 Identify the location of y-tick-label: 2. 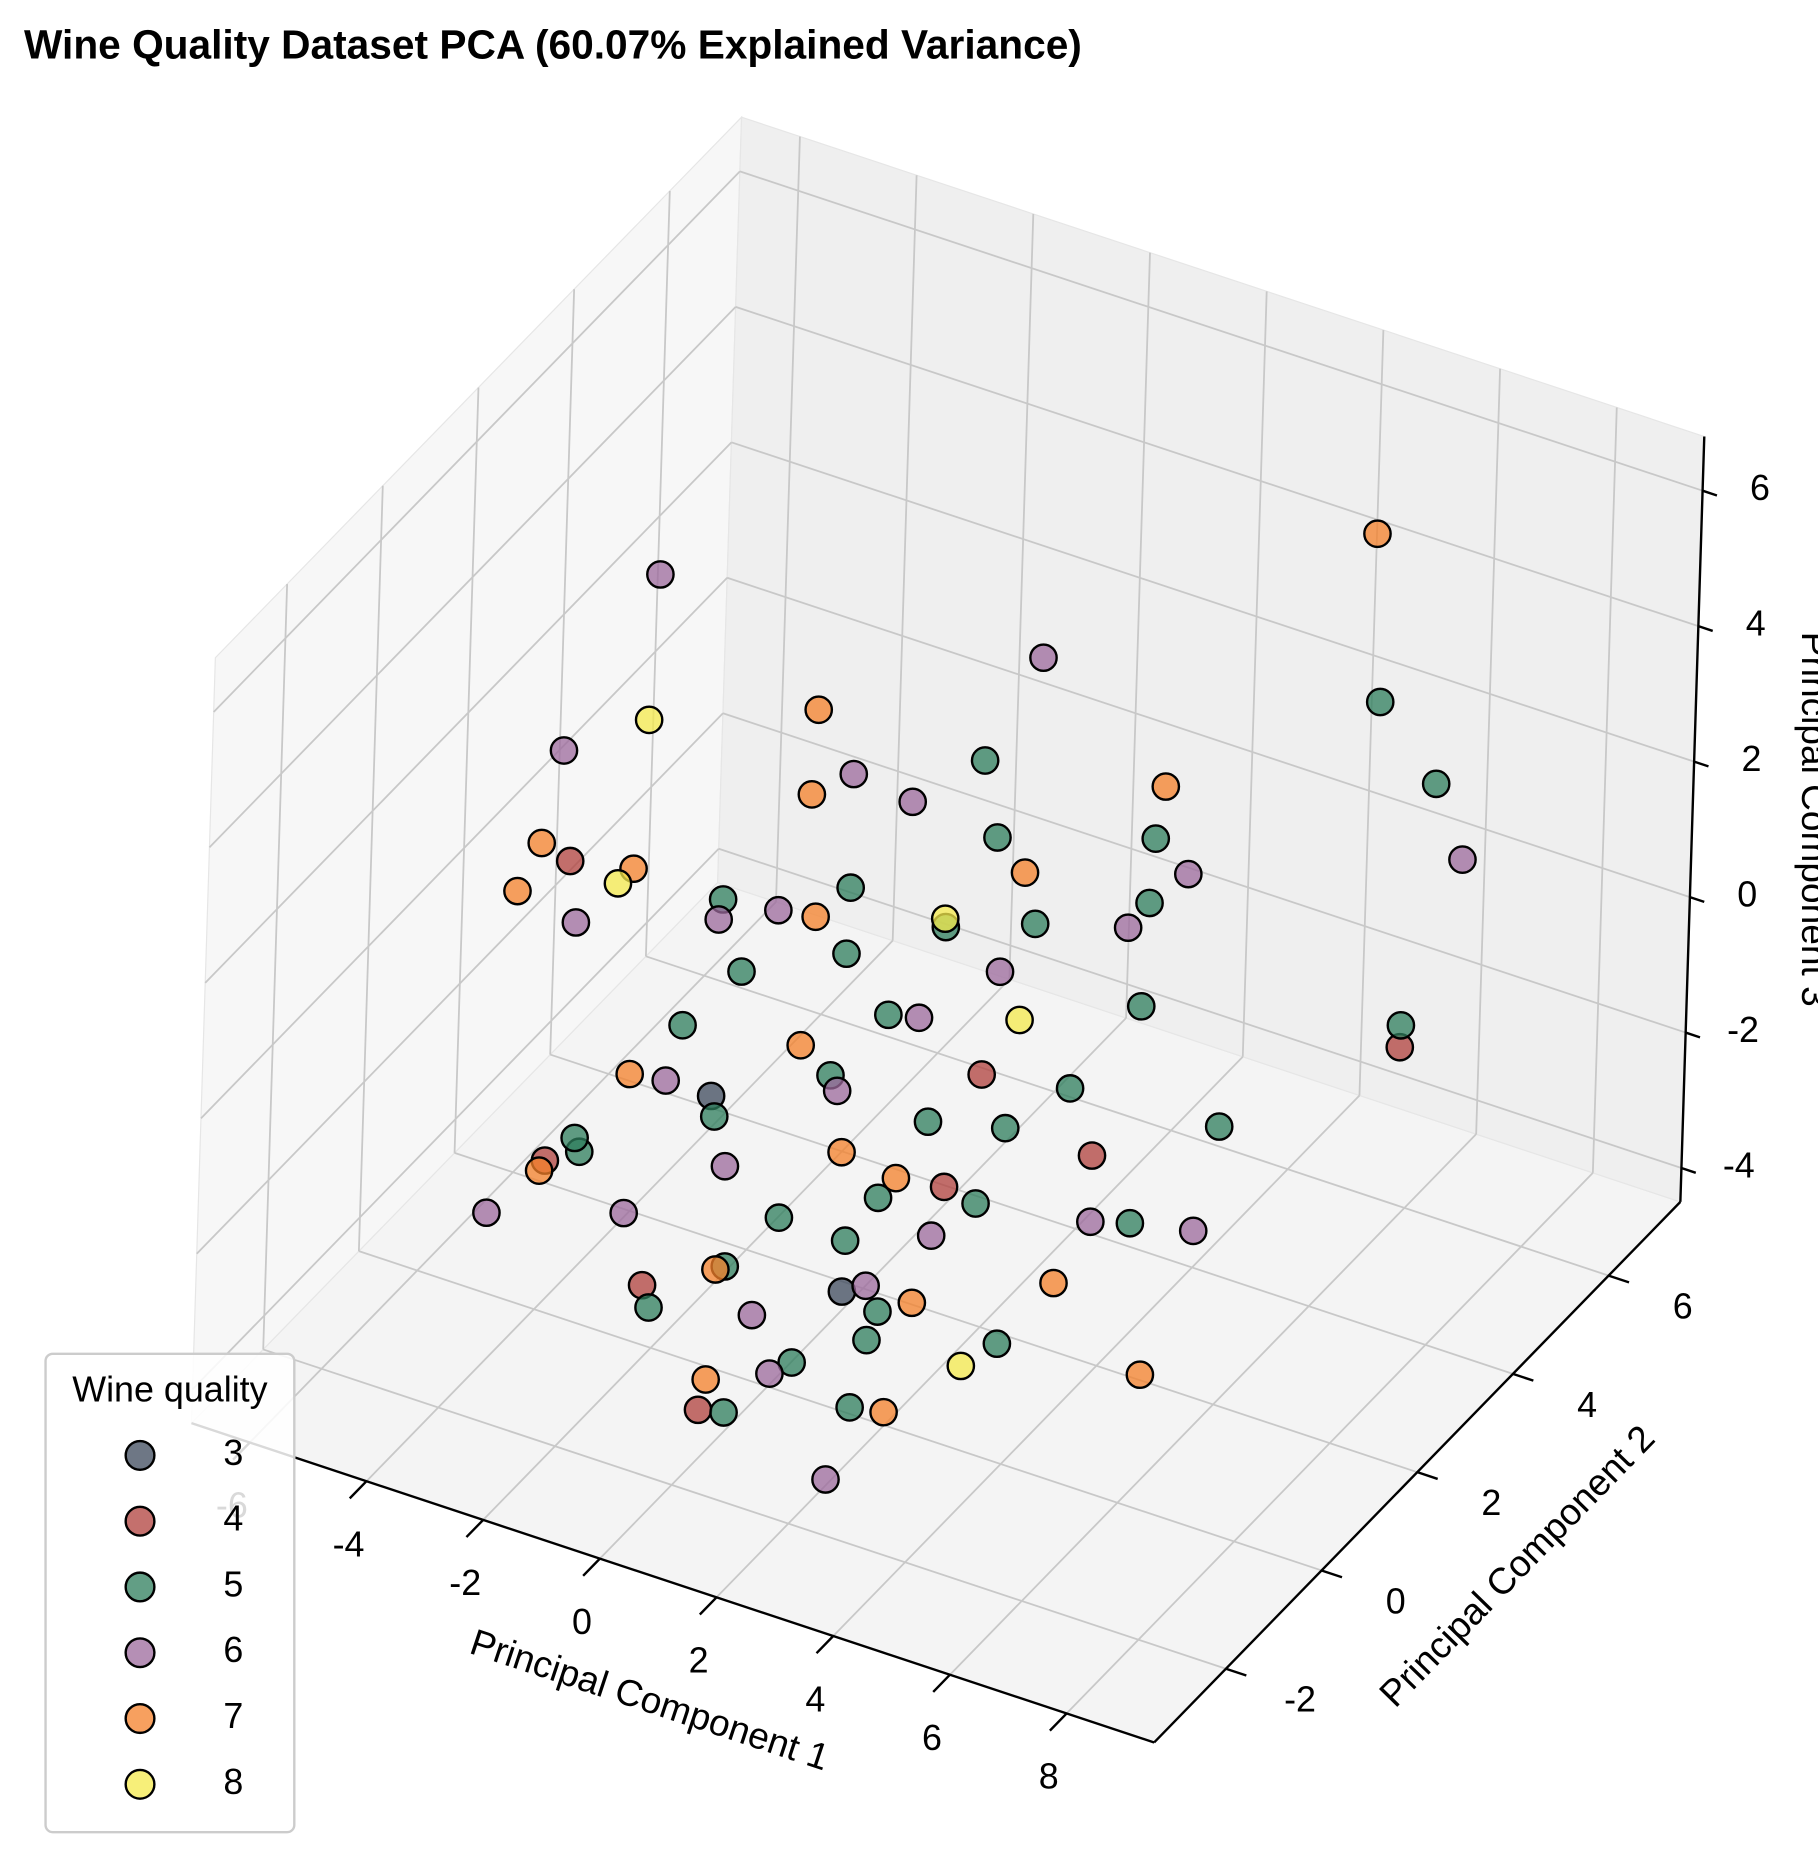
(1491, 1503).